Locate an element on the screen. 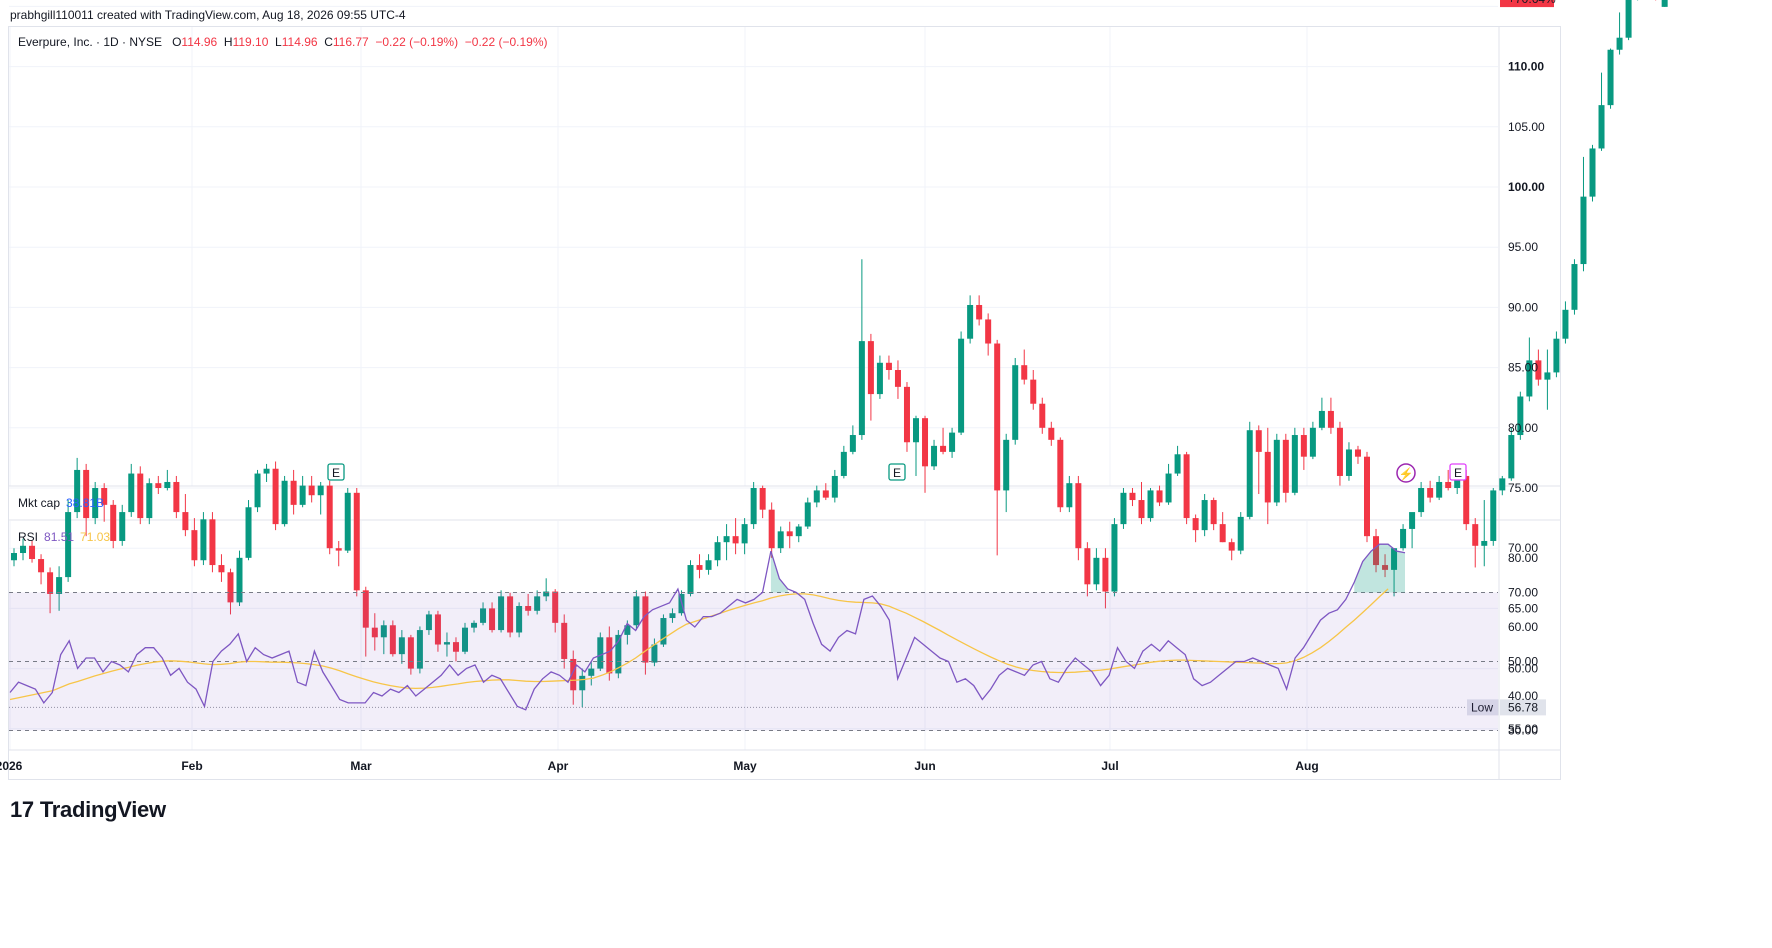 The height and width of the screenshot is (948, 1772). mkt-cap-legend: Mkt cap 38.81B is located at coordinates (61, 503).